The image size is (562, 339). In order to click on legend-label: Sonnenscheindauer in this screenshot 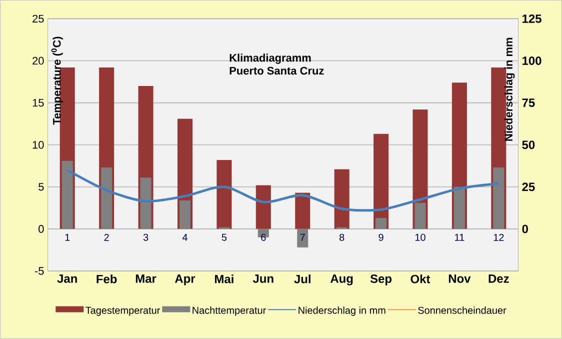, I will do `click(462, 310)`.